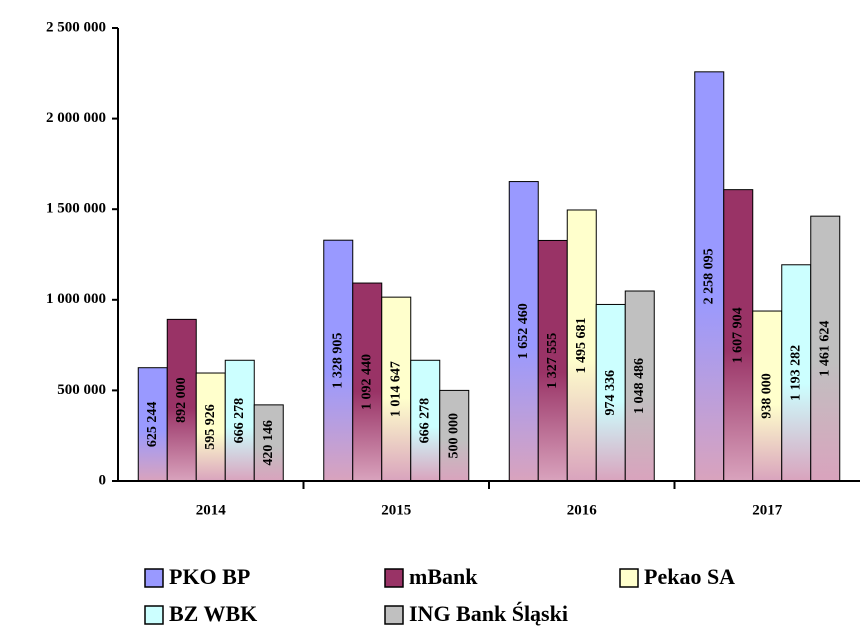  Describe the element at coordinates (209, 576) in the screenshot. I see `legend-label: PKO BP` at that location.